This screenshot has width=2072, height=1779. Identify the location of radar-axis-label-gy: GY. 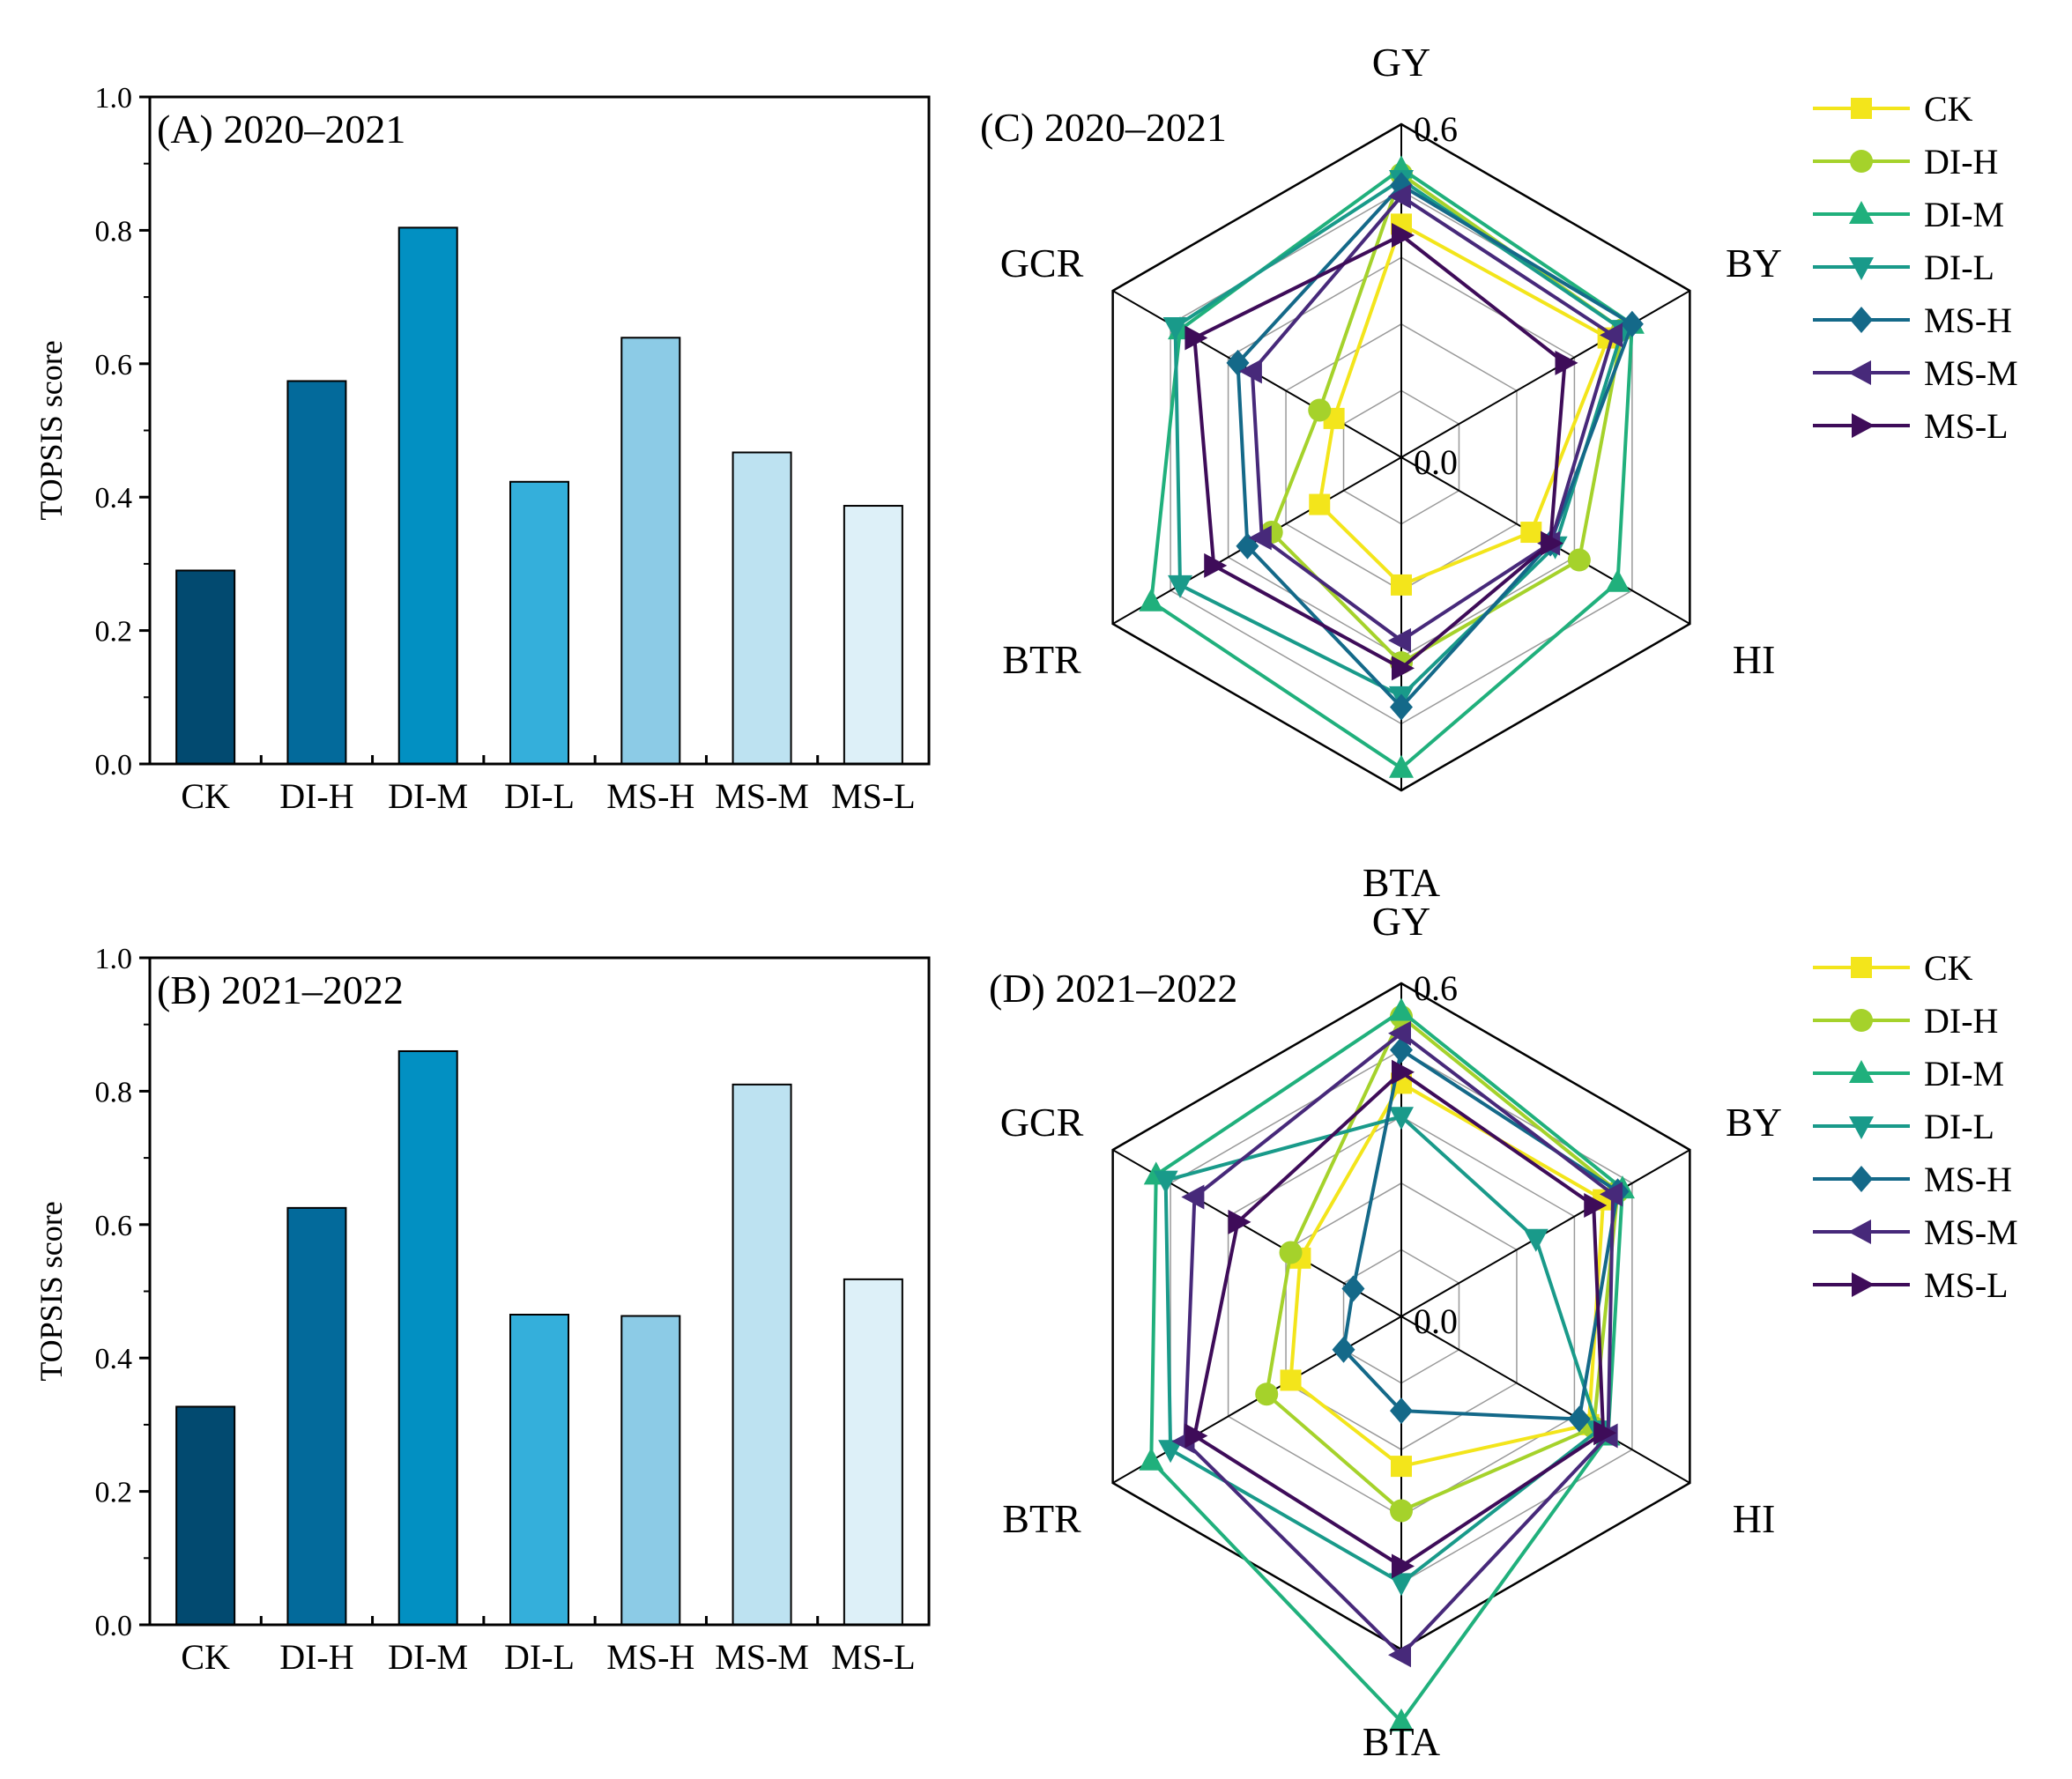
(1401, 63).